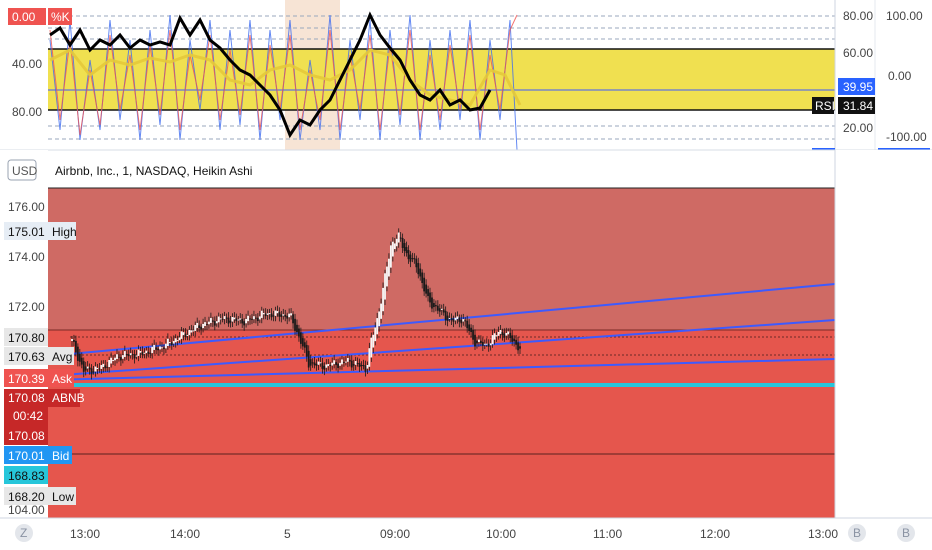  Describe the element at coordinates (287, 534) in the screenshot. I see `time-tick: 5` at that location.